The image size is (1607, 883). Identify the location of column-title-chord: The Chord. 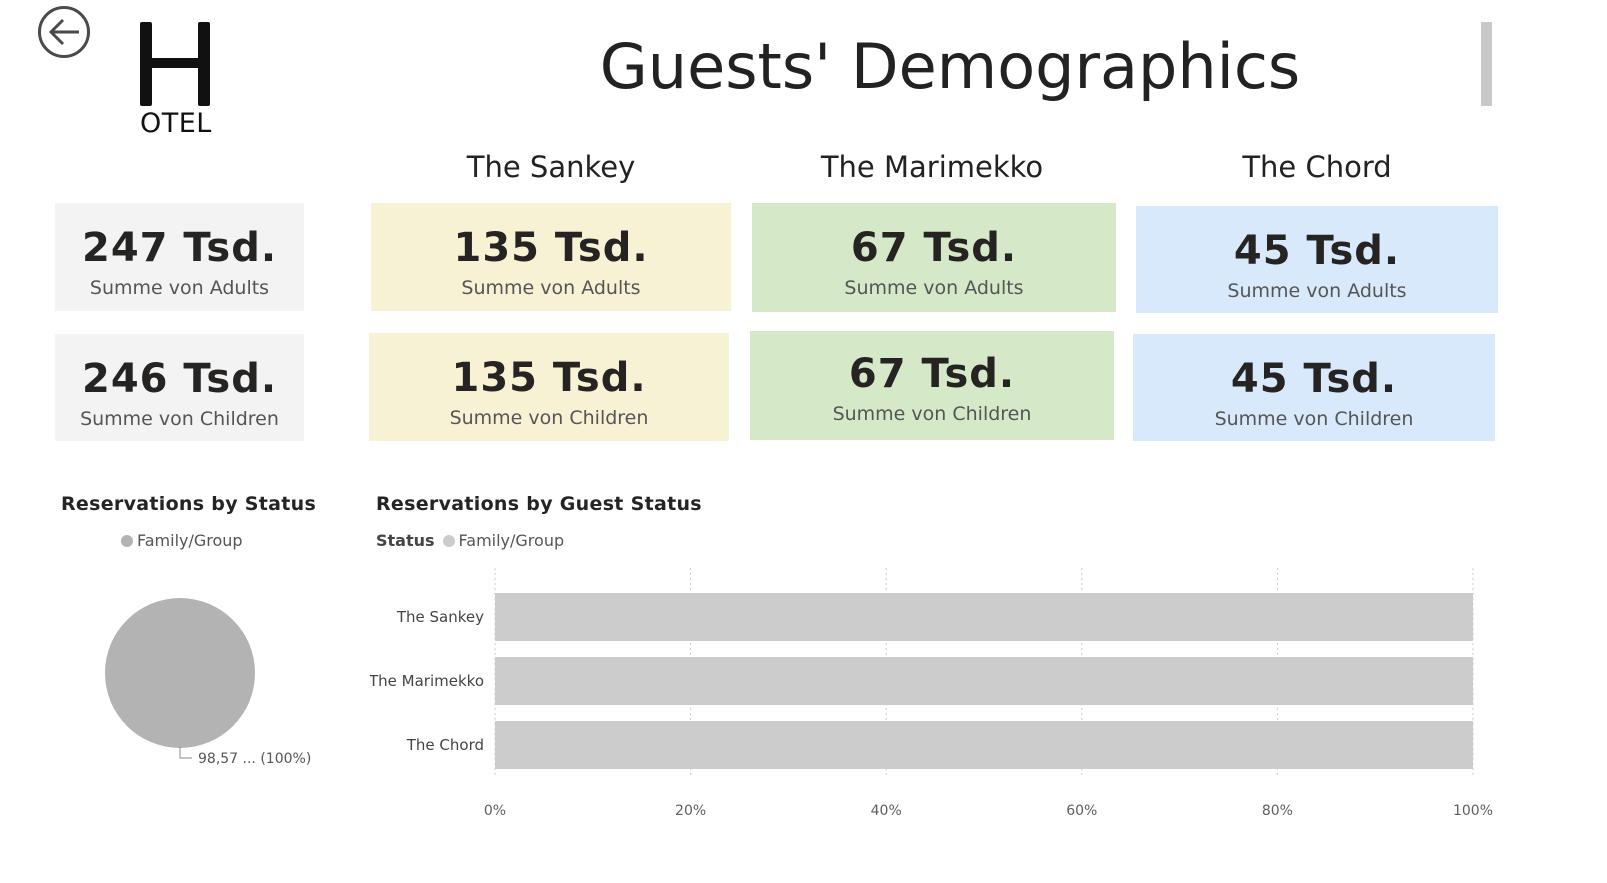
(1317, 167).